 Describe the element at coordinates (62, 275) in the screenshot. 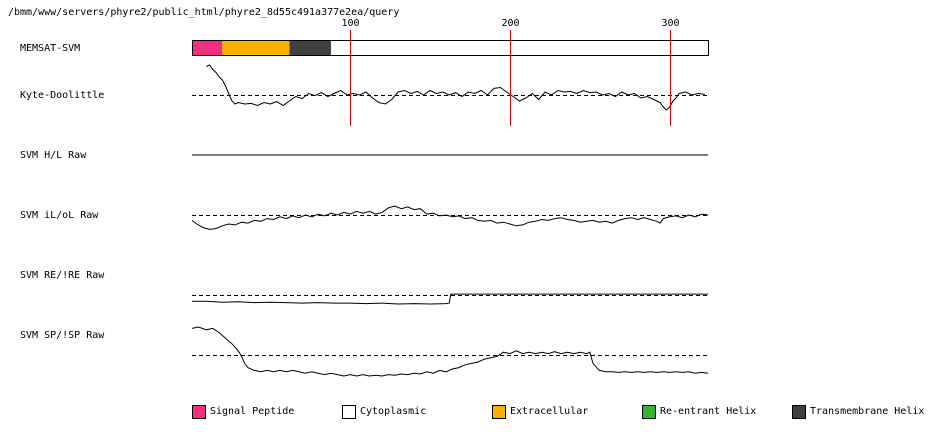

I see `track-label-svm-re-not-re-raw: SVM RE/!RE Raw` at that location.